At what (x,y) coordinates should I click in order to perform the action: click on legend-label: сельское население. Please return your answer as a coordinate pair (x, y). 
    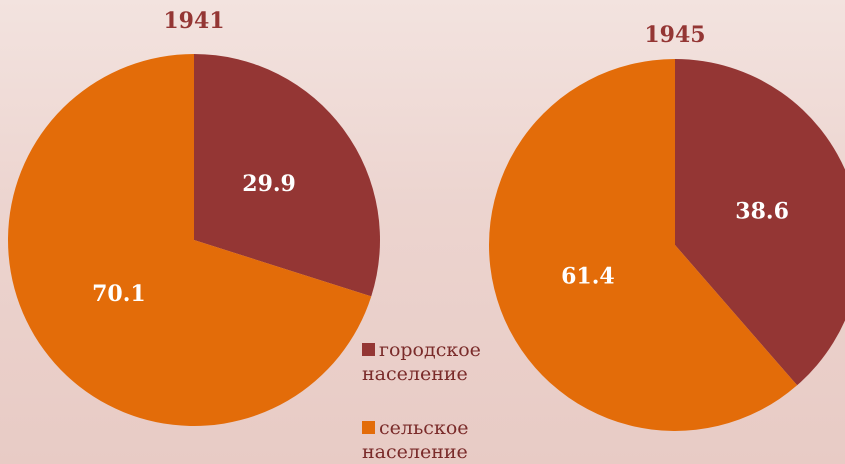
    Looking at the image, I should click on (415, 440).